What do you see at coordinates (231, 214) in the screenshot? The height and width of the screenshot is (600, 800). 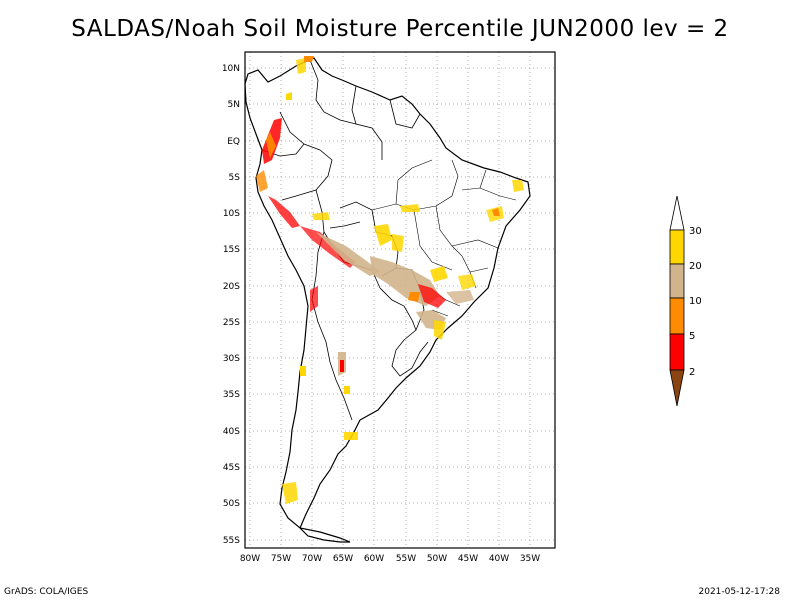 I see `lat-tick-label: 10S` at bounding box center [231, 214].